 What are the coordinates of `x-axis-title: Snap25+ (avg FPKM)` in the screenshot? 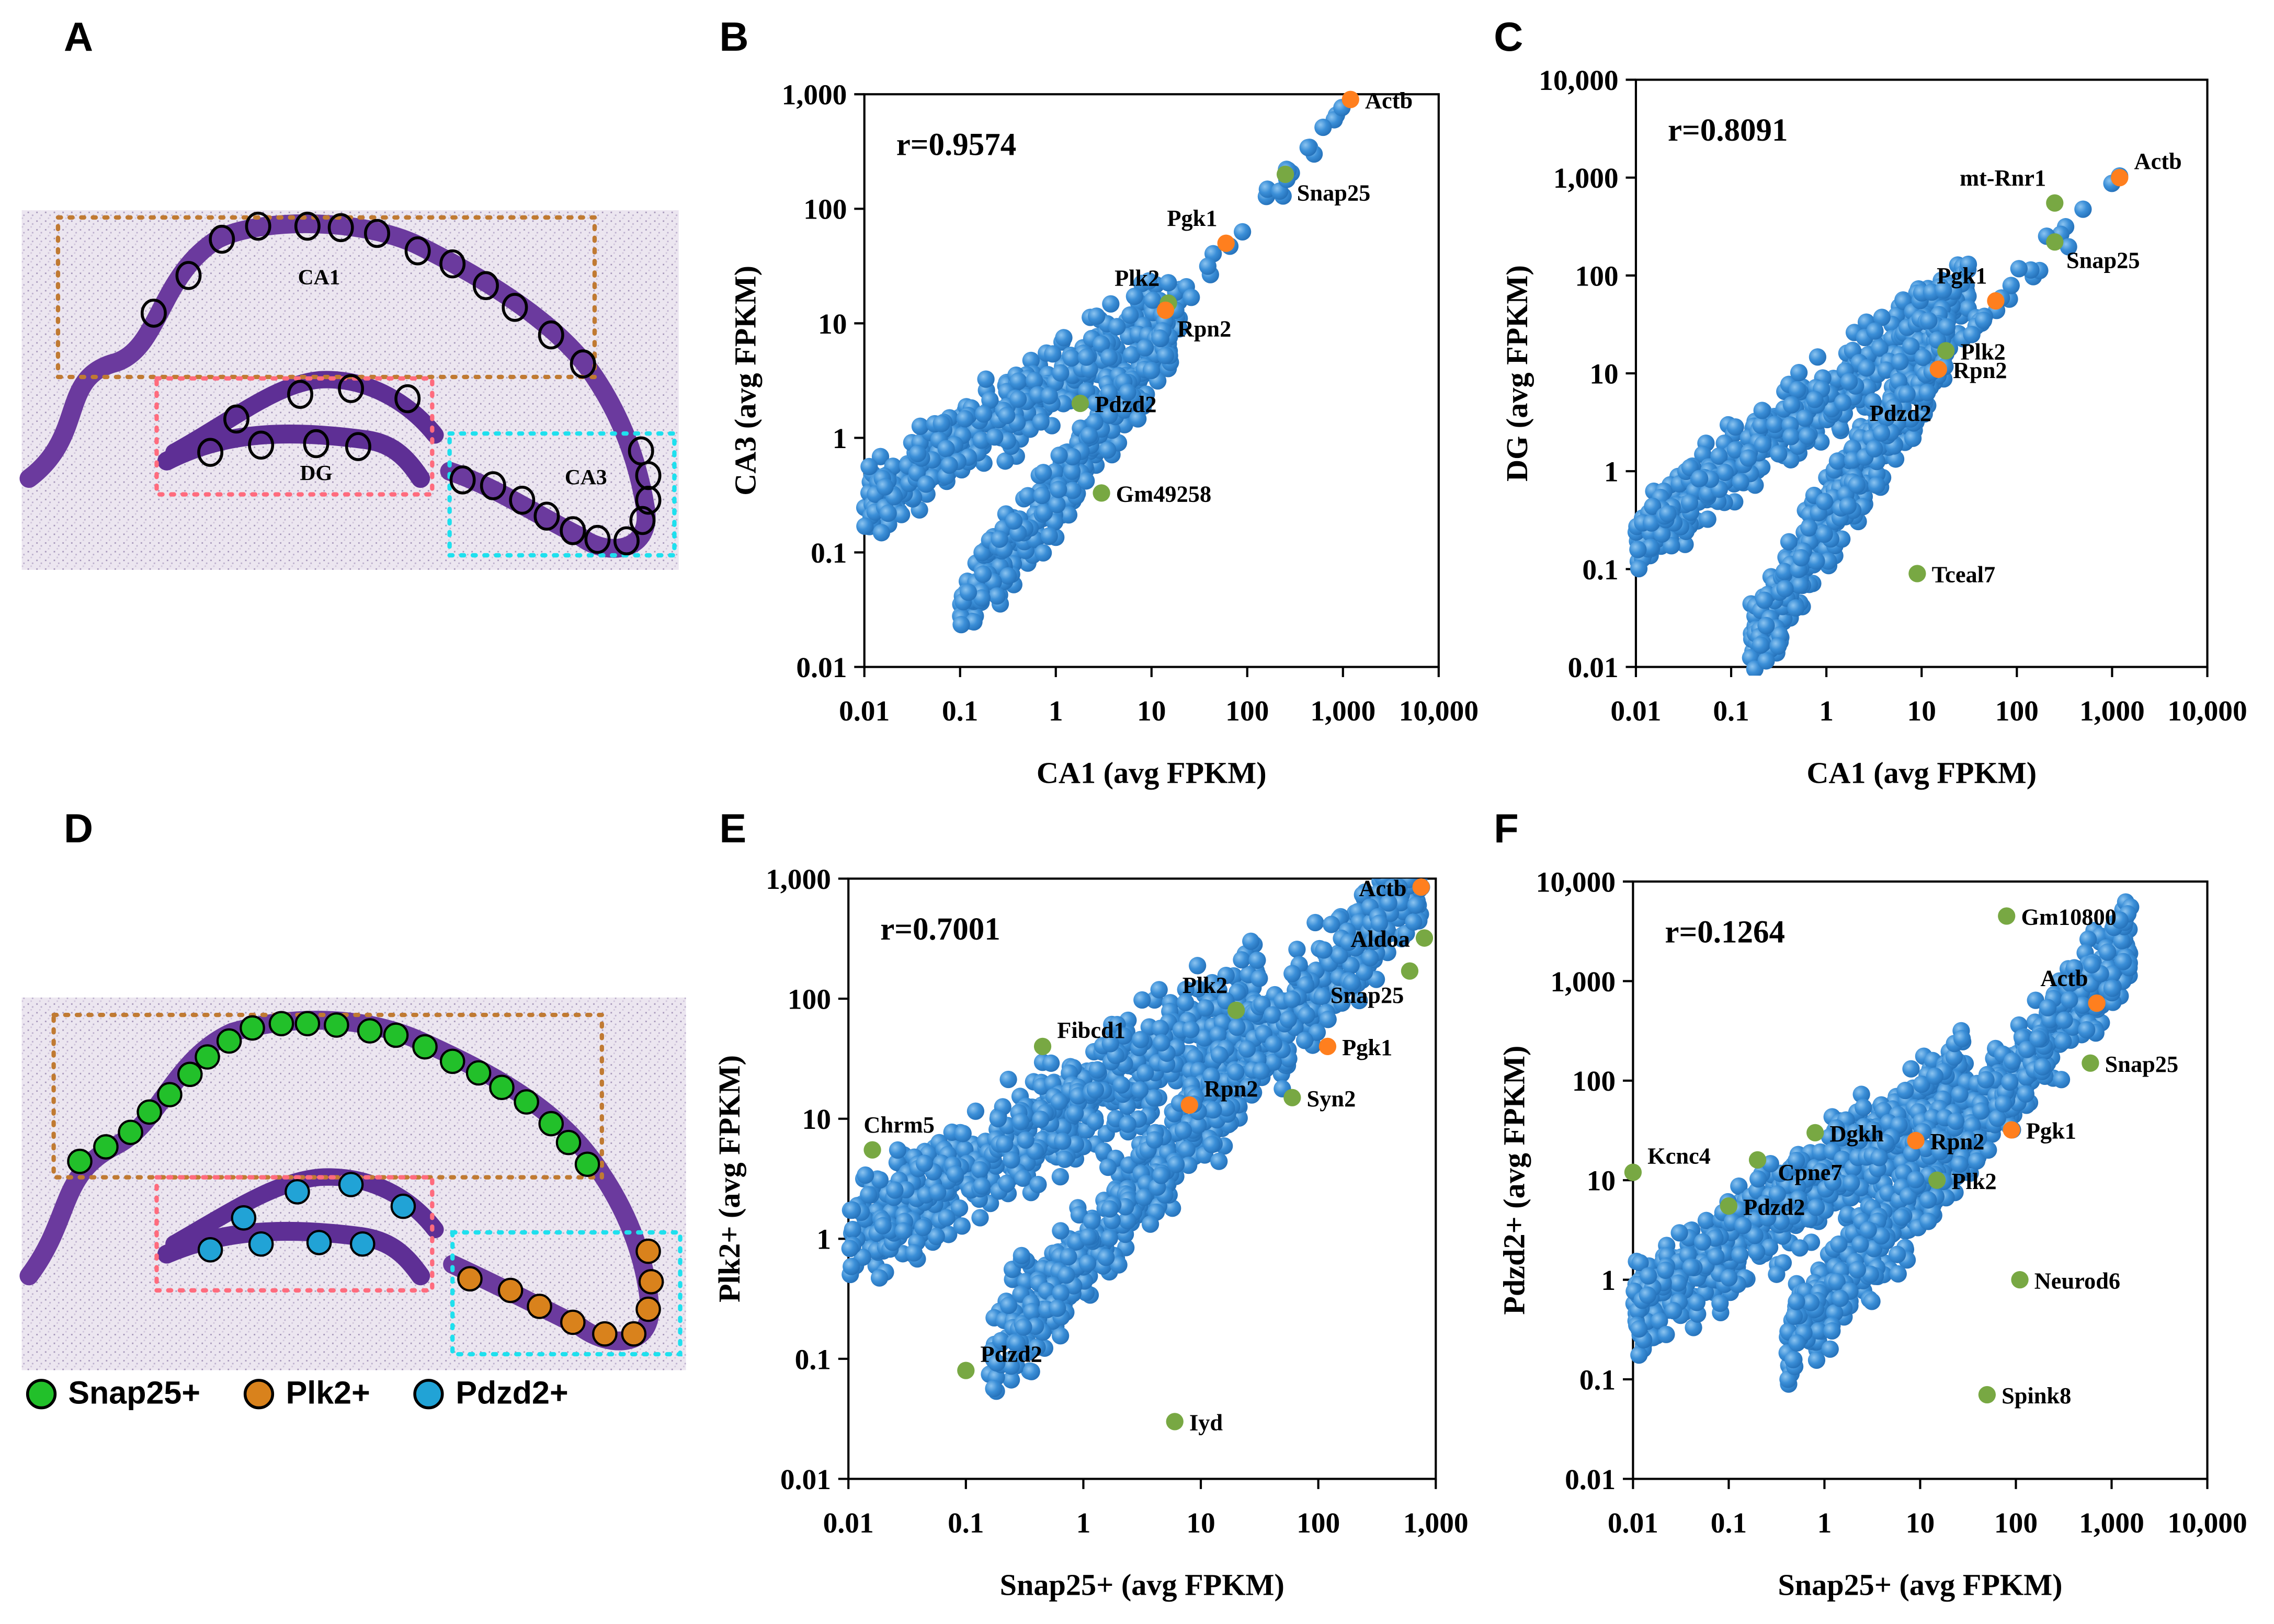 It's located at (1142, 1585).